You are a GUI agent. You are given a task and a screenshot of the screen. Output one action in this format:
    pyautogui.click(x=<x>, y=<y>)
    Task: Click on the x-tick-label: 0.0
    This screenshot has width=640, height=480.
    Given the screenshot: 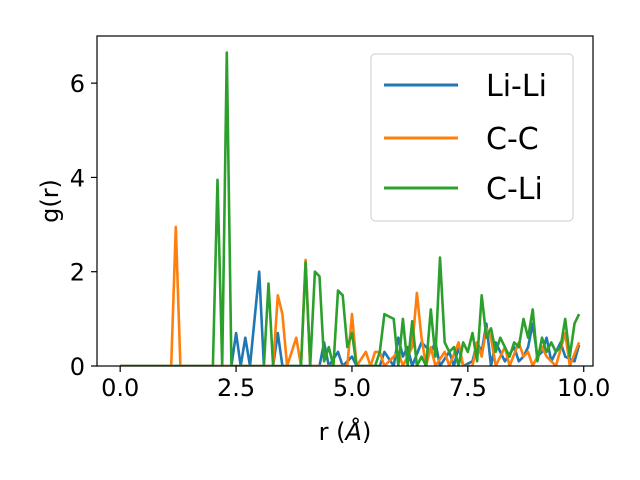 What is the action you would take?
    pyautogui.click(x=120, y=388)
    